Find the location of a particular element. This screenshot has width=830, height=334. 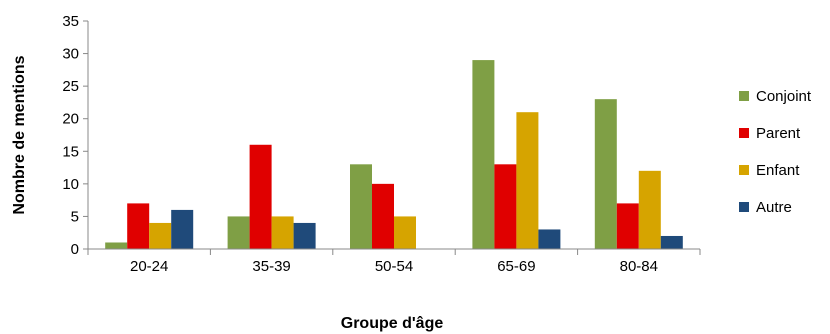

legend: Conjoint Parent Enfant Autre is located at coordinates (775, 152).